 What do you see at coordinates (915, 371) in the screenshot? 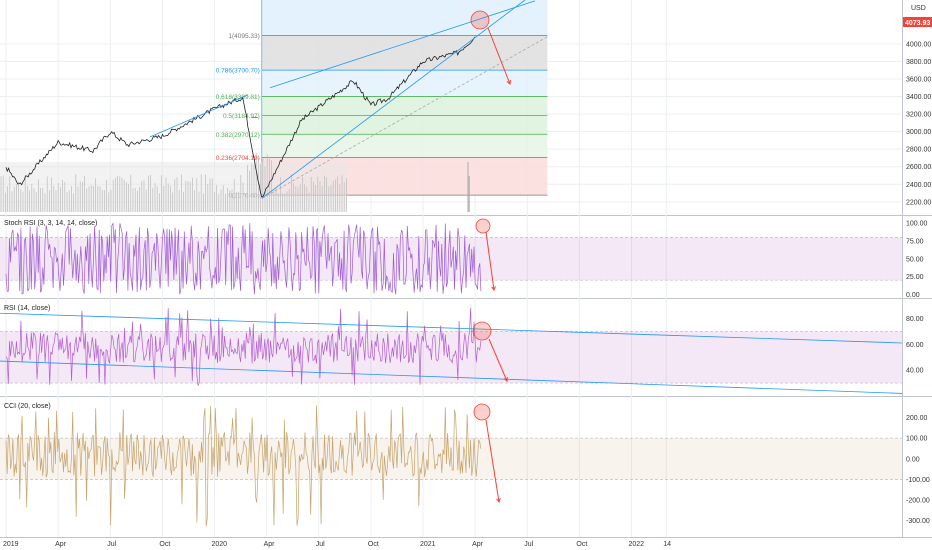
I see `oscillator-tick-label: 40.00` at bounding box center [915, 371].